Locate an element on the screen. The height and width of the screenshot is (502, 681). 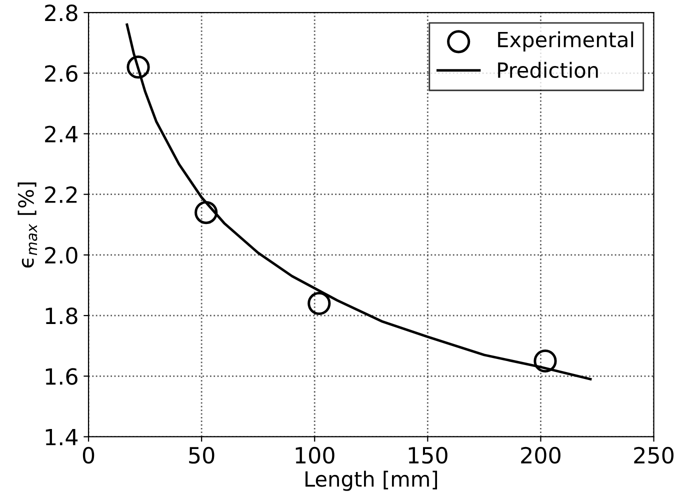
y-tick-label: 2.6 is located at coordinates (61, 73).